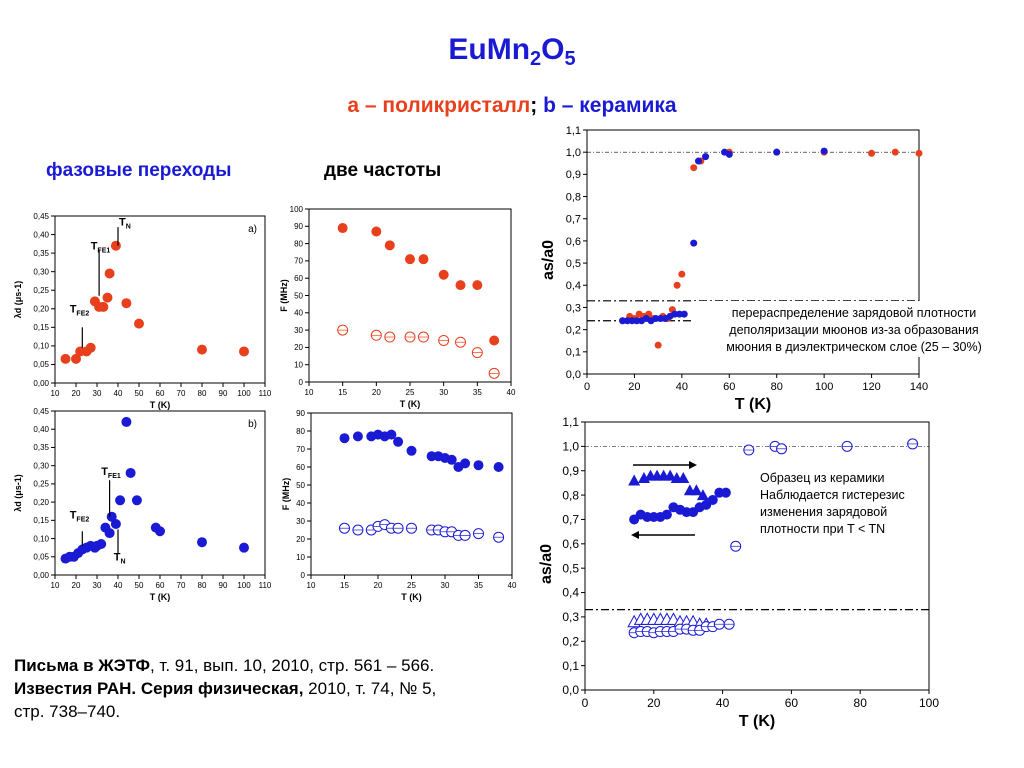 The height and width of the screenshot is (768, 1024). Describe the element at coordinates (570, 568) in the screenshot. I see `y-tick-label: 0,5` at that location.